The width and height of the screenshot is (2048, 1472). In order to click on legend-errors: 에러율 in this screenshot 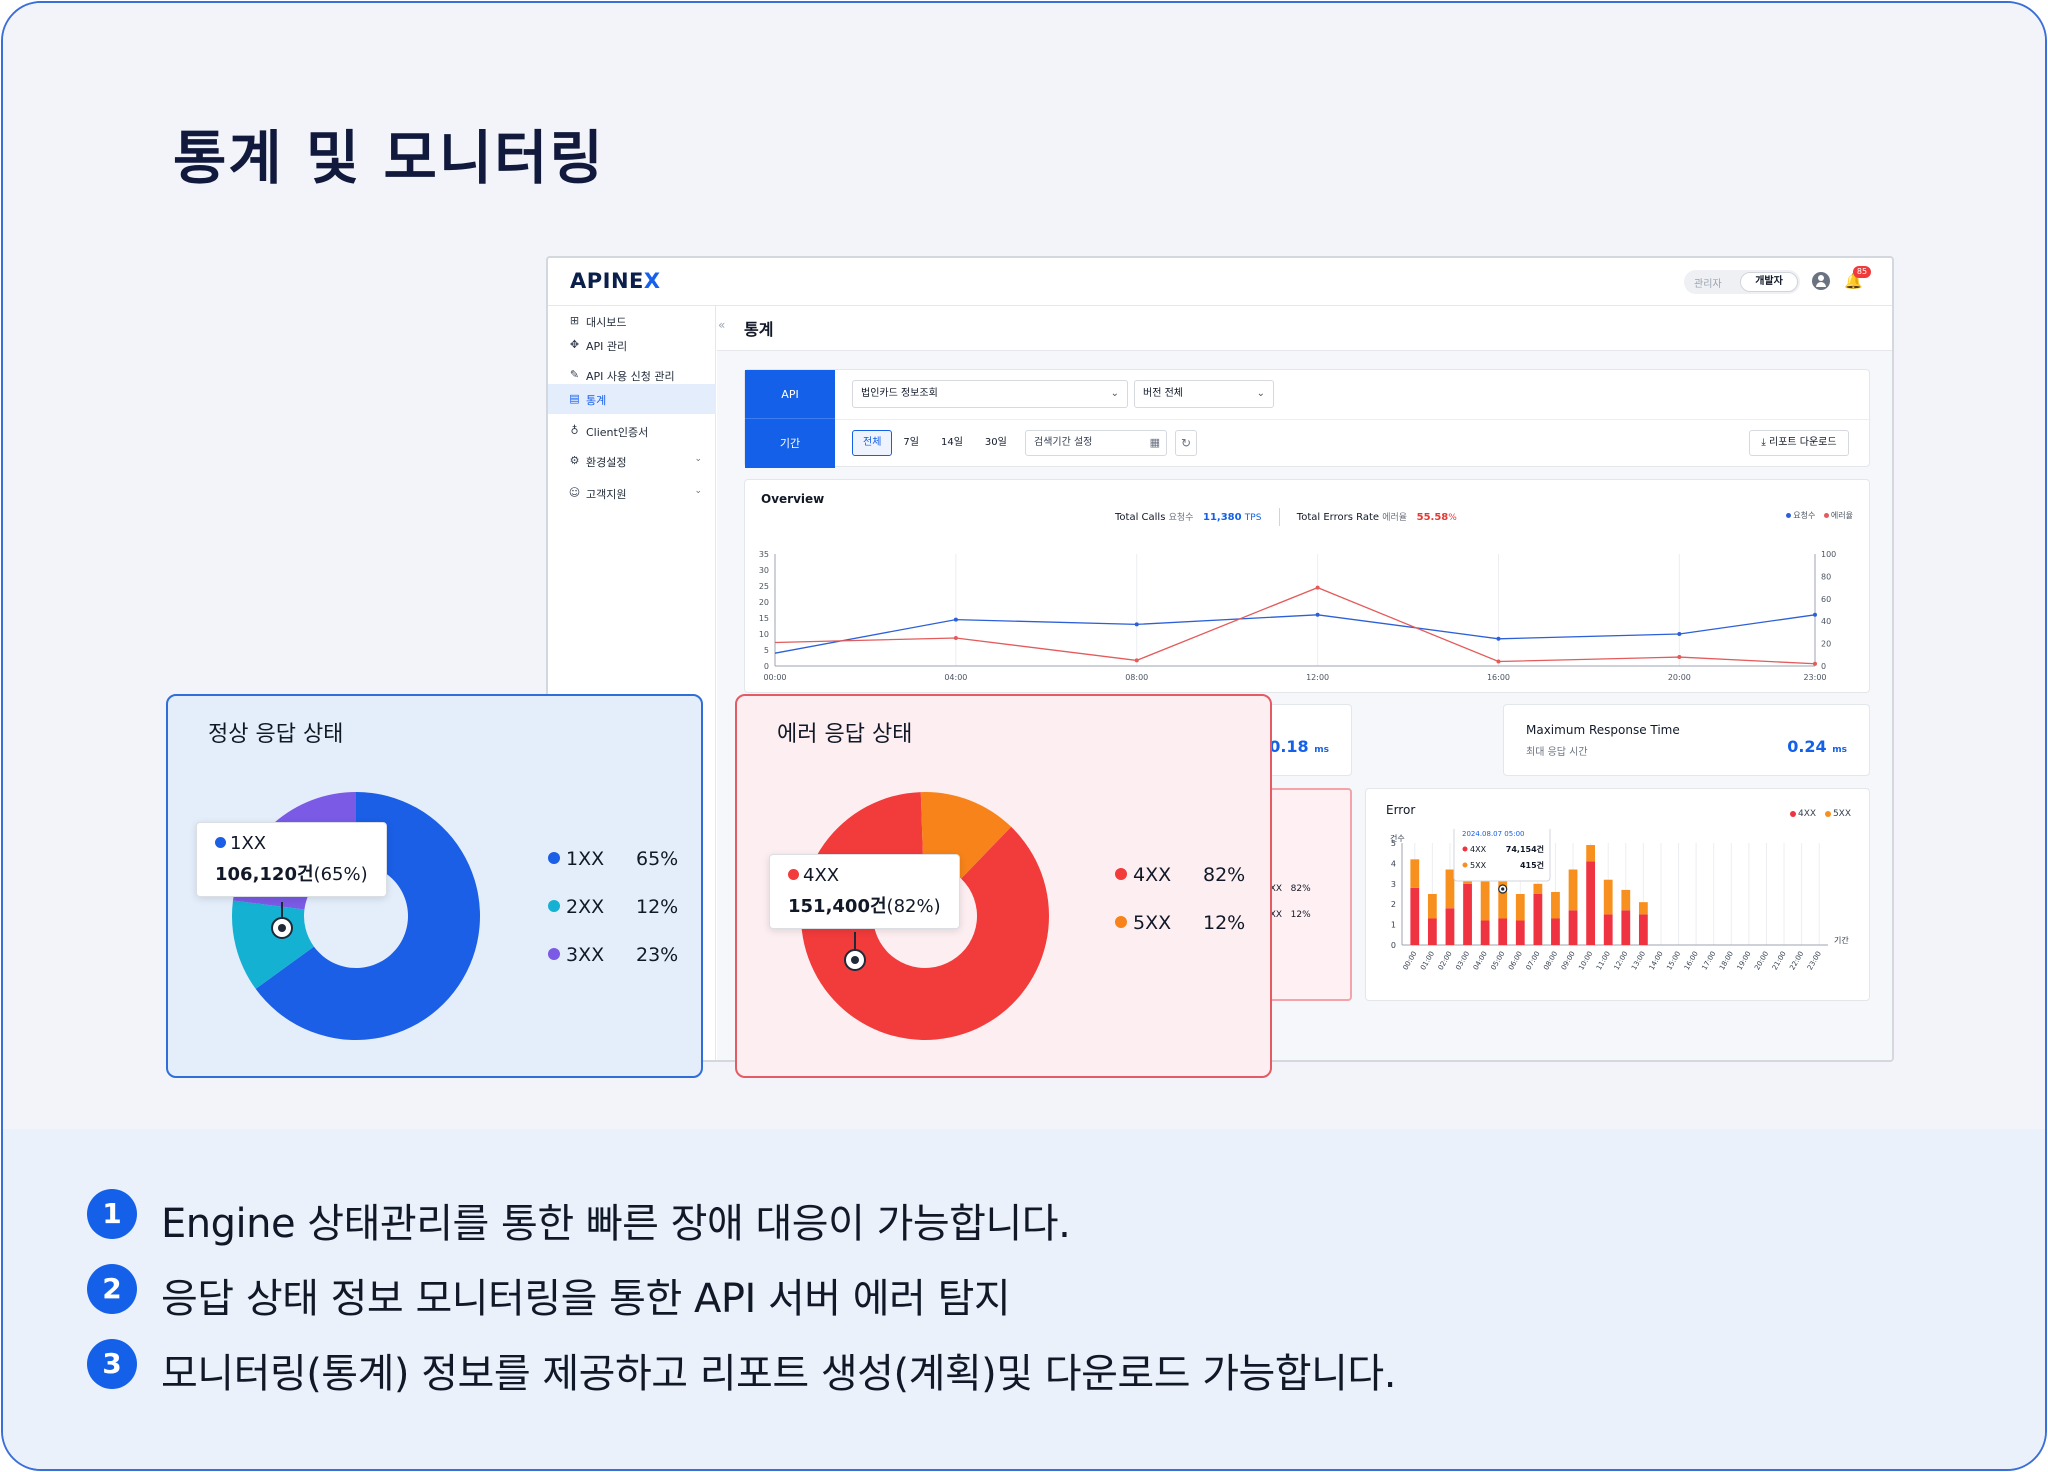, I will do `click(1841, 515)`.